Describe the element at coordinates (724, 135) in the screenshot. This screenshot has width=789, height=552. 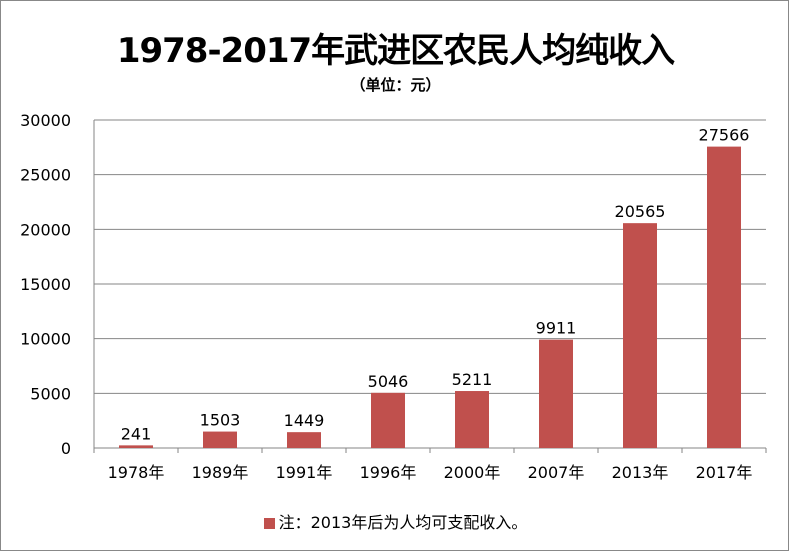
I see `data-label: 27566` at that location.